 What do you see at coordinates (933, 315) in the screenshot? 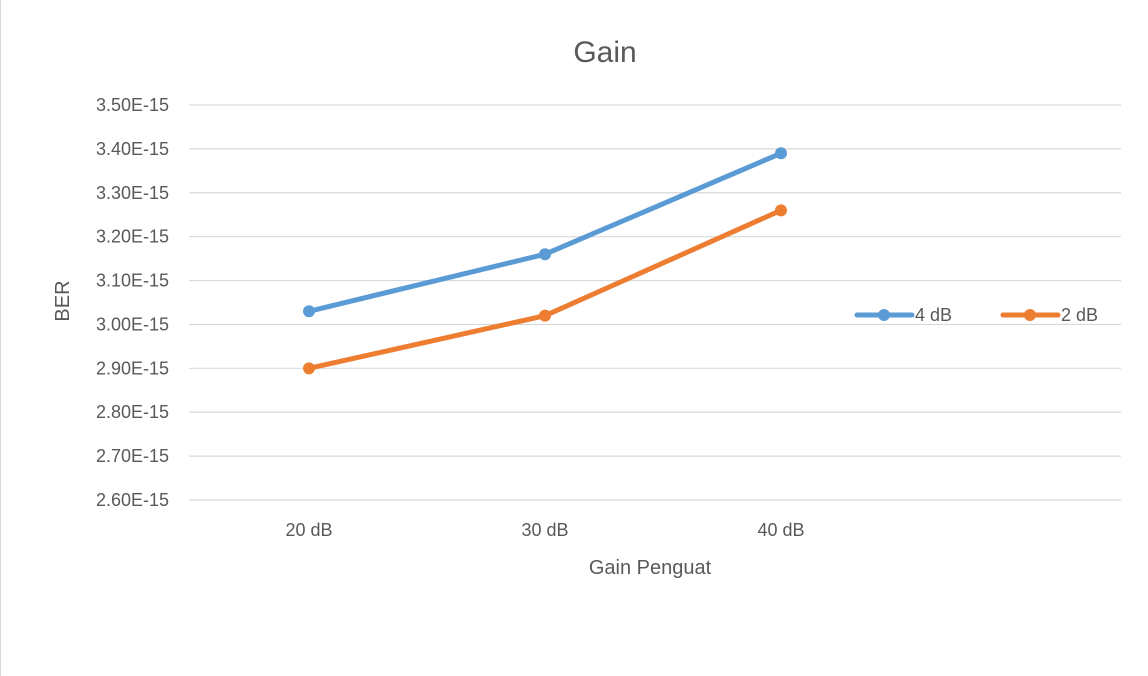
I see `legend-label: 4 dB` at bounding box center [933, 315].